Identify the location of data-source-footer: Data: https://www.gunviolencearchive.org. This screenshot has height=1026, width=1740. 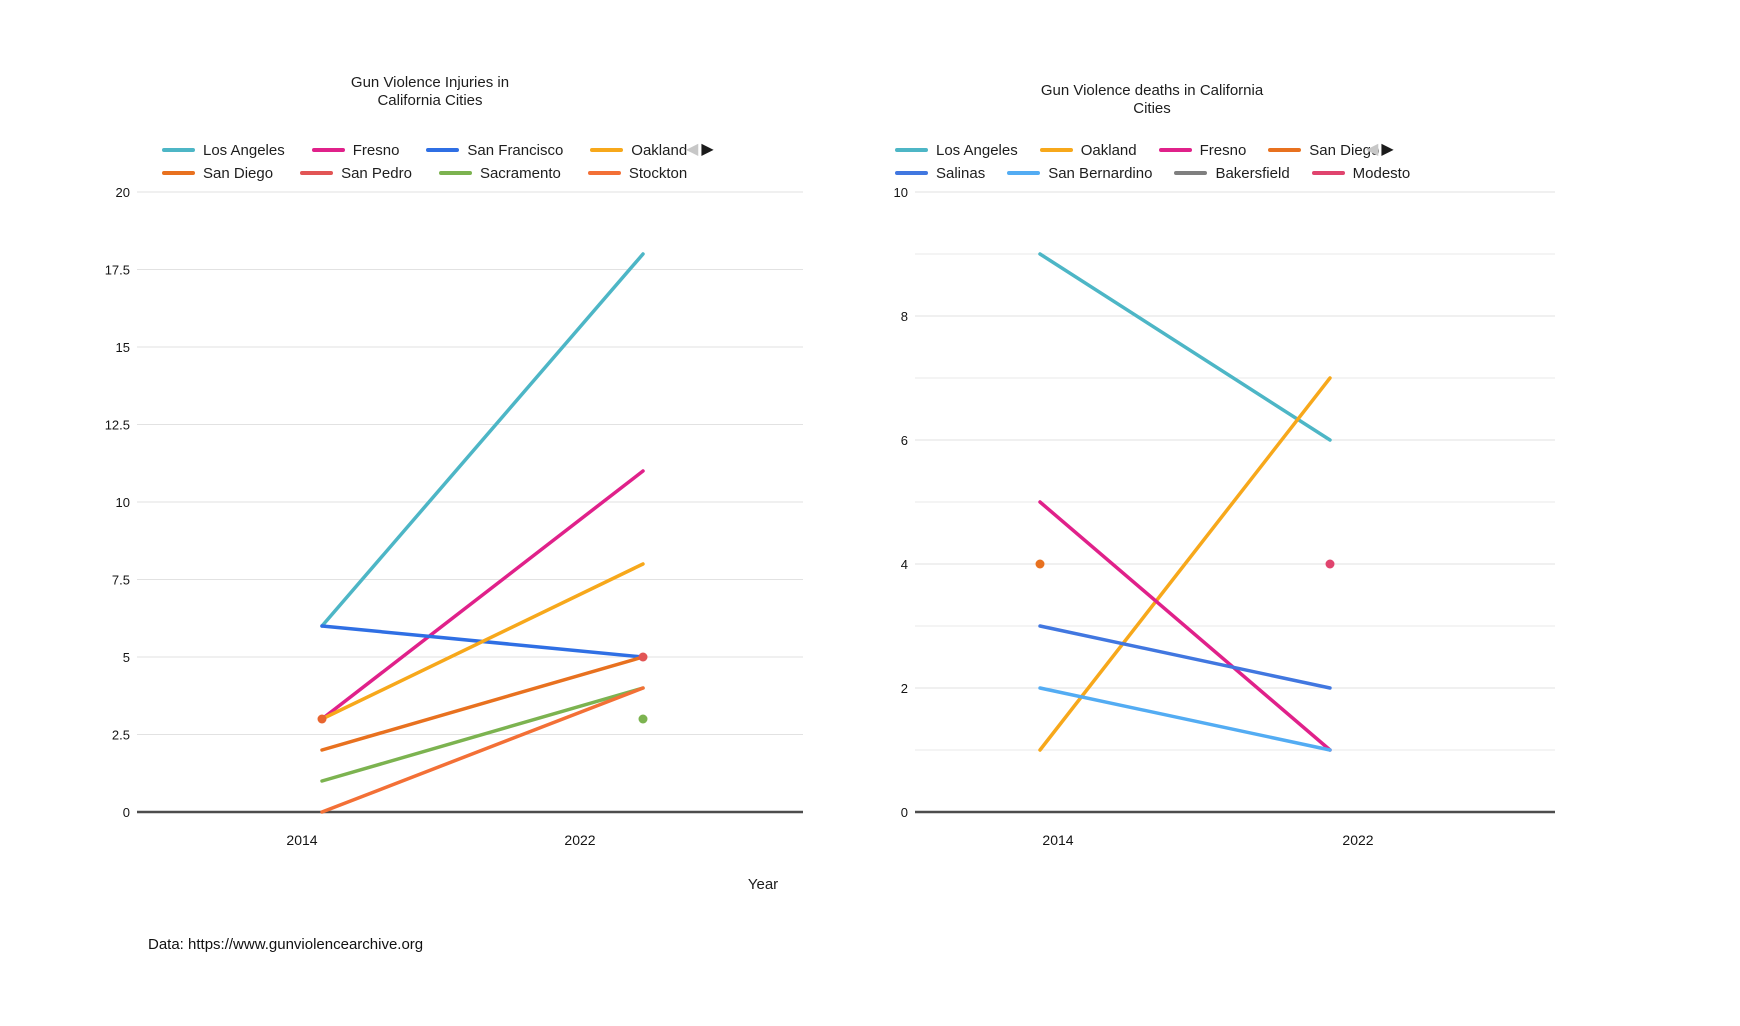
(286, 944).